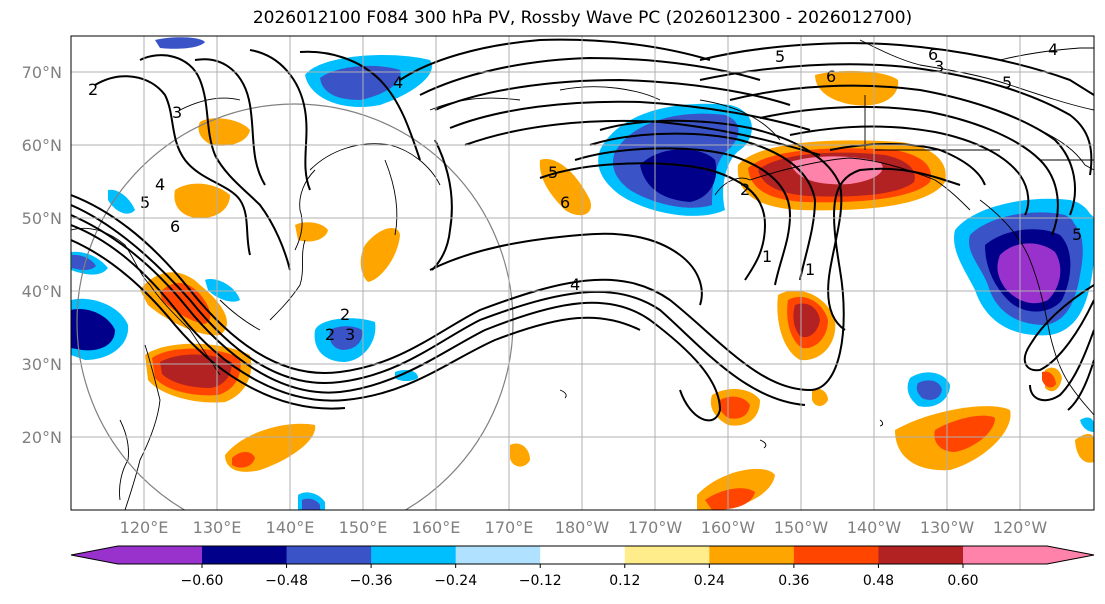 Image resolution: width=1105 pixels, height=604 pixels. Describe the element at coordinates (728, 527) in the screenshot. I see `lon-label: 160°W` at that location.